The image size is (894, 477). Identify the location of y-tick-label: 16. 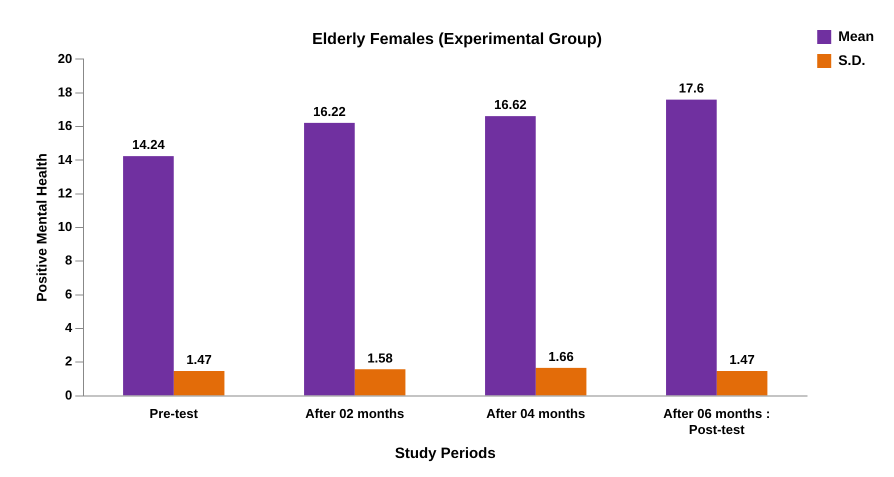
(65, 126).